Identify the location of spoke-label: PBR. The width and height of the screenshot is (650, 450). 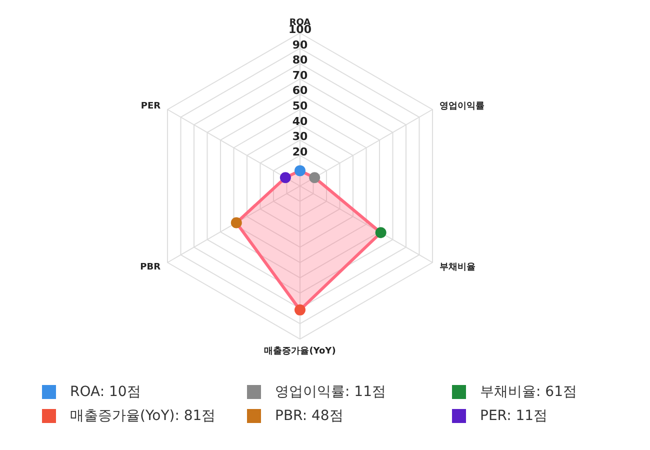
(150, 267).